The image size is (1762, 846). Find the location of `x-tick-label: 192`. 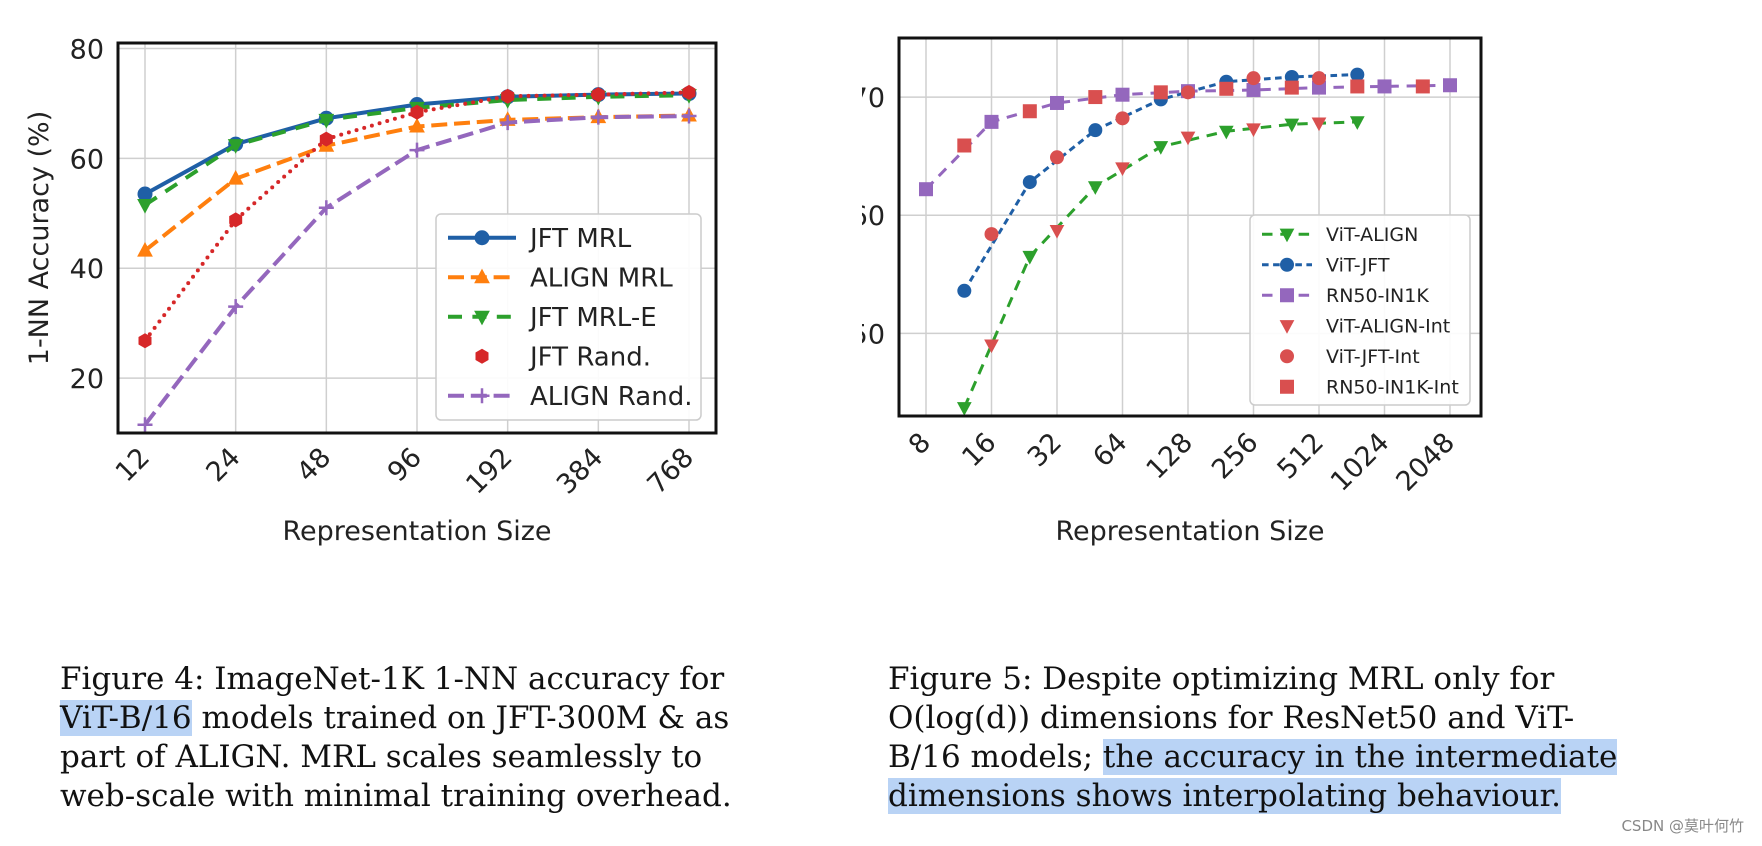

x-tick-label: 192 is located at coordinates (489, 471).